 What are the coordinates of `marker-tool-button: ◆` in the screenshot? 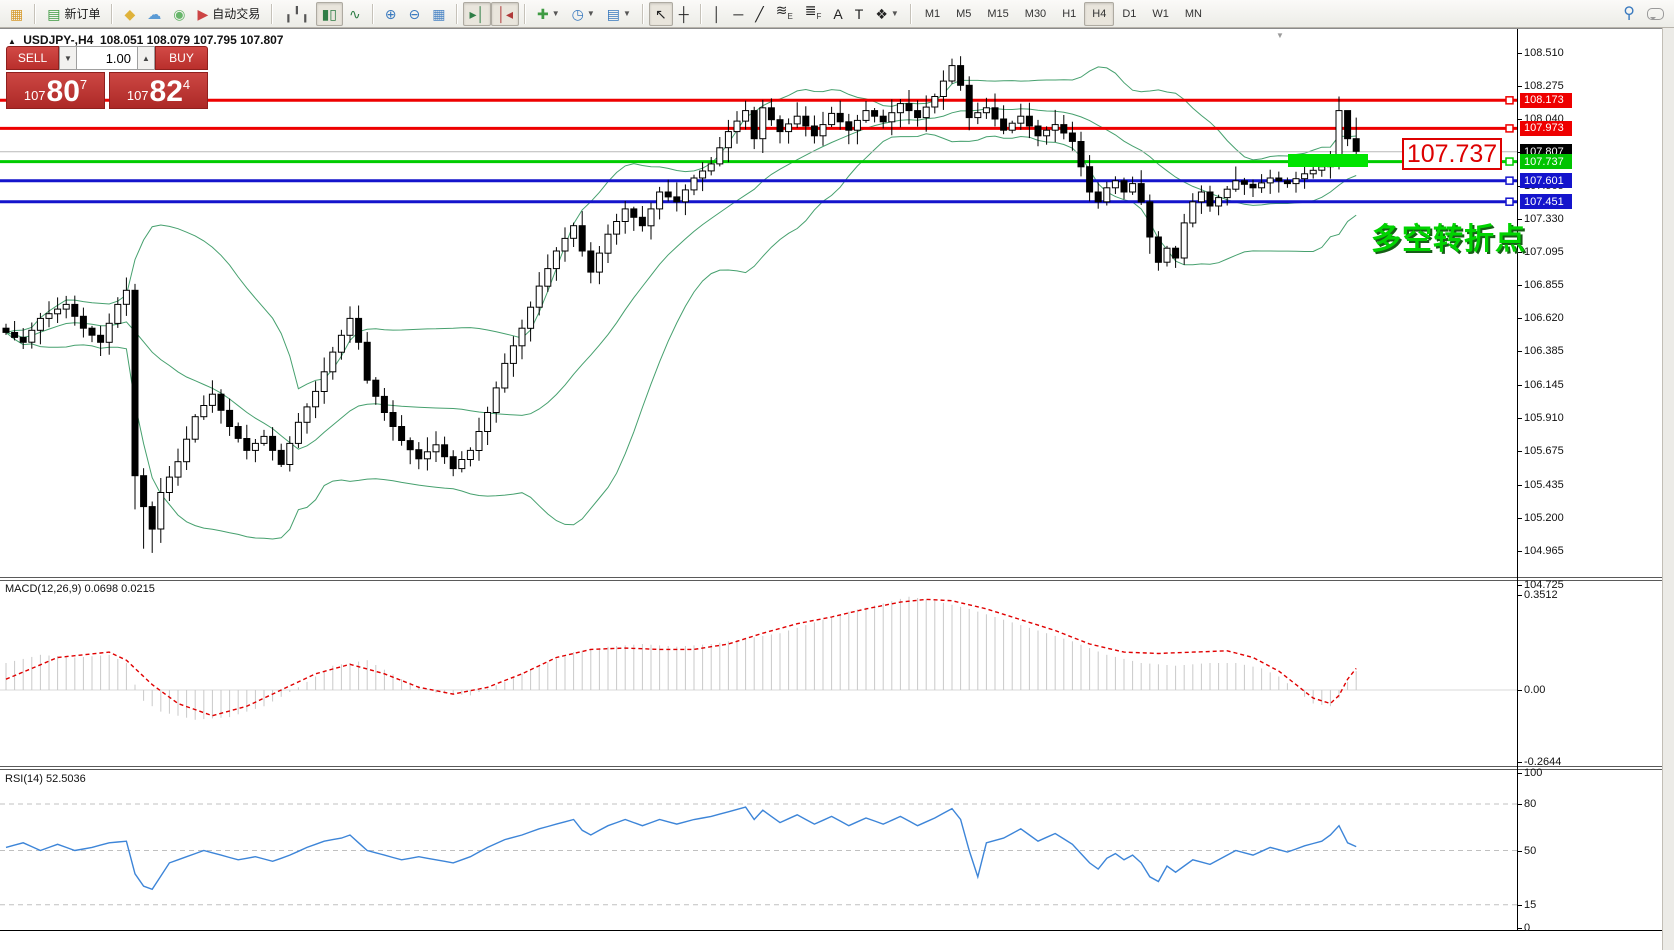 It's located at (129, 14).